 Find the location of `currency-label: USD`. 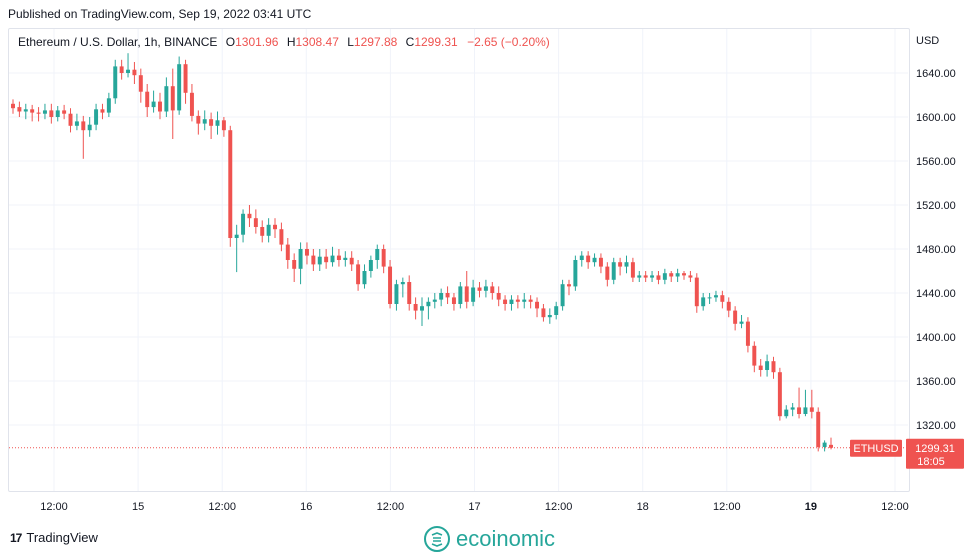

currency-label: USD is located at coordinates (928, 41).